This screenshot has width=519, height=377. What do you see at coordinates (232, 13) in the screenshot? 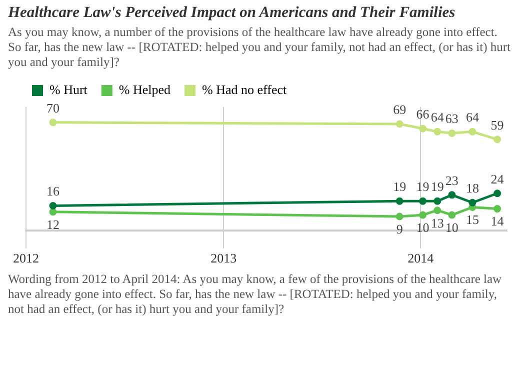
I see `chart-title: Healthcare Law's Perceived Impact on Americans and Their Families` at bounding box center [232, 13].